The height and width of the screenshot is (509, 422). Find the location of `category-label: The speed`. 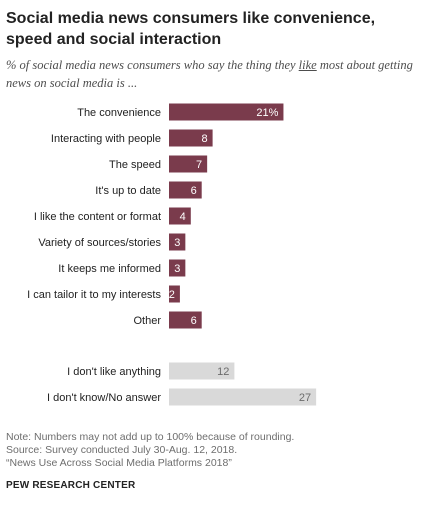

category-label: The speed is located at coordinates (135, 165).